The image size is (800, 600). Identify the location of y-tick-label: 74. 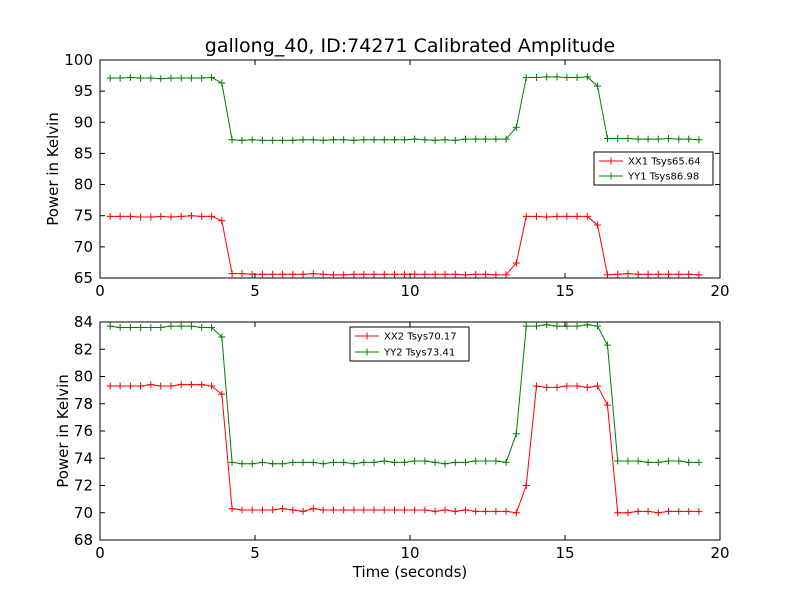
(83, 458).